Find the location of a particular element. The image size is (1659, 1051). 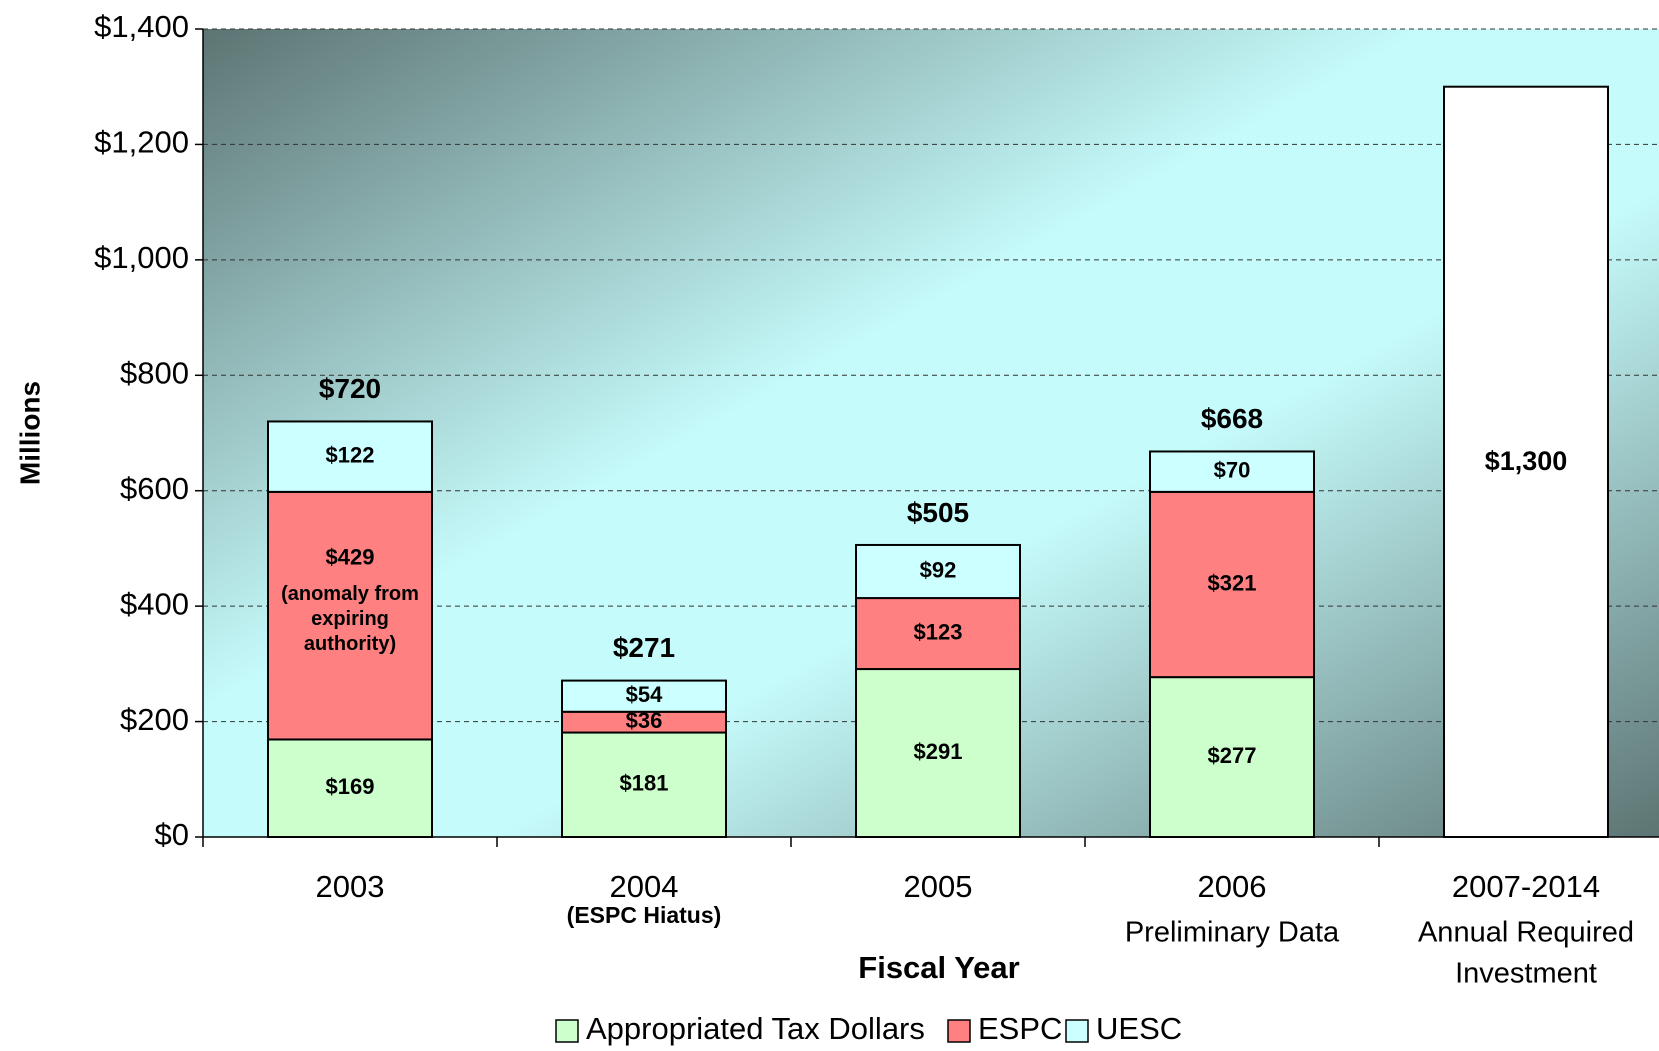

legend-label: UESC is located at coordinates (1139, 1028).